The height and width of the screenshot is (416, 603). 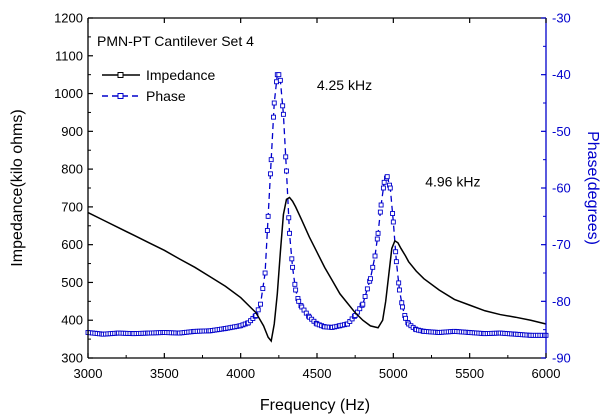 I want to click on chart-title: PMN-PT Cantilever Set 4, so click(x=175, y=41).